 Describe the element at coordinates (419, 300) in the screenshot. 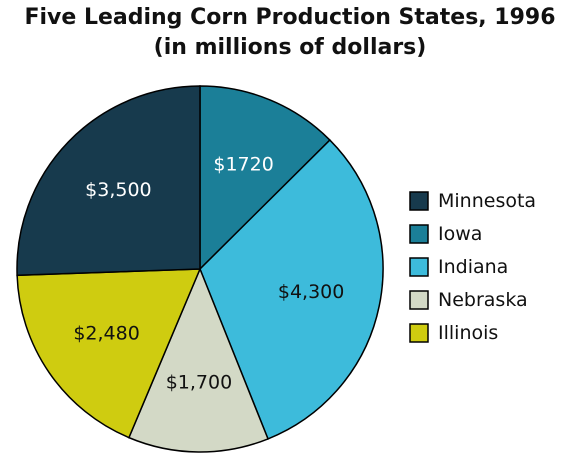

I see `legend-swatch-nebraska` at that location.